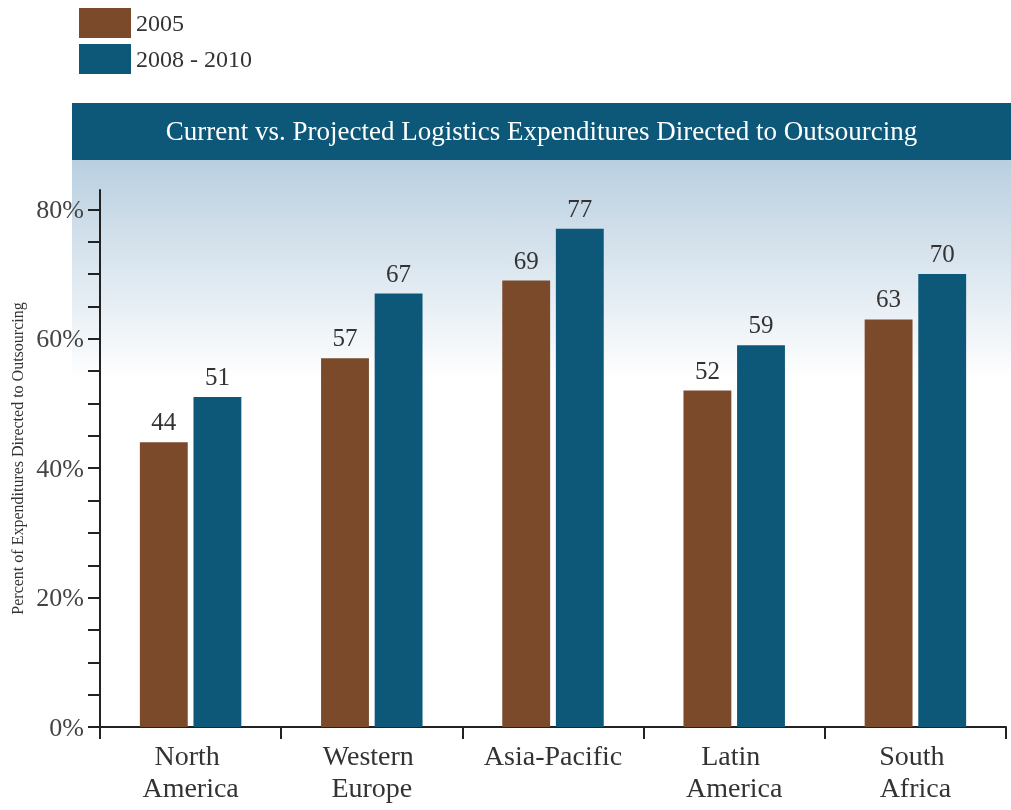 Image resolution: width=1011 pixels, height=810 pixels. Describe the element at coordinates (371, 771) in the screenshot. I see `x-tick-label: Western Europe` at that location.